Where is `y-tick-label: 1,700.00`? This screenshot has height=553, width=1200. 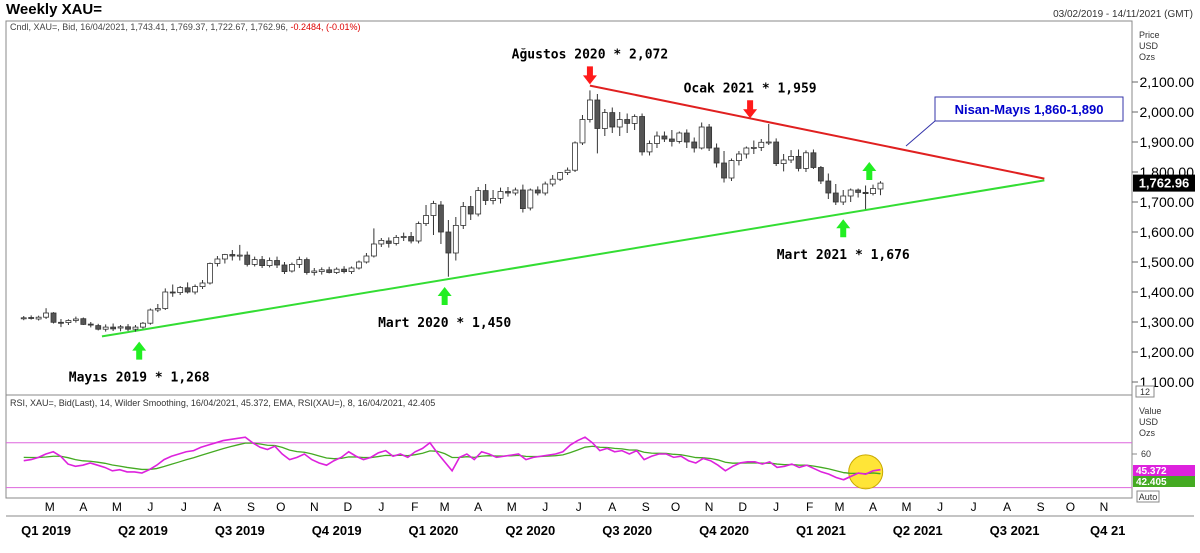
y-tick-label: 1,700.00 is located at coordinates (1167, 202).